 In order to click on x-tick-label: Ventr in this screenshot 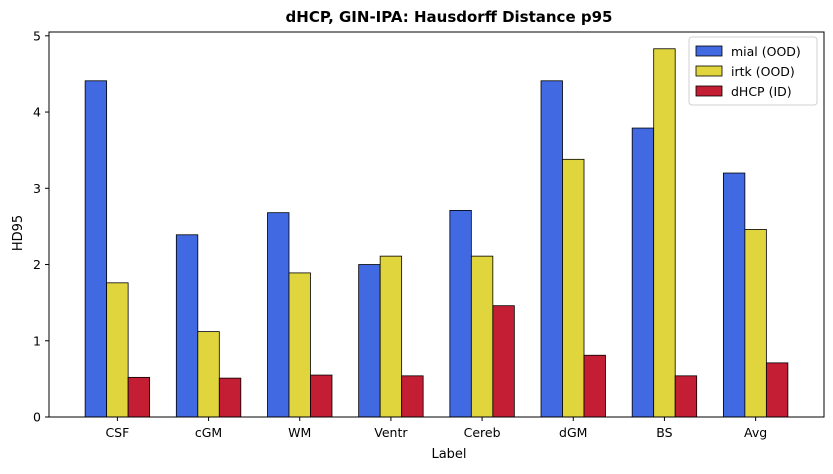, I will do `click(391, 432)`.